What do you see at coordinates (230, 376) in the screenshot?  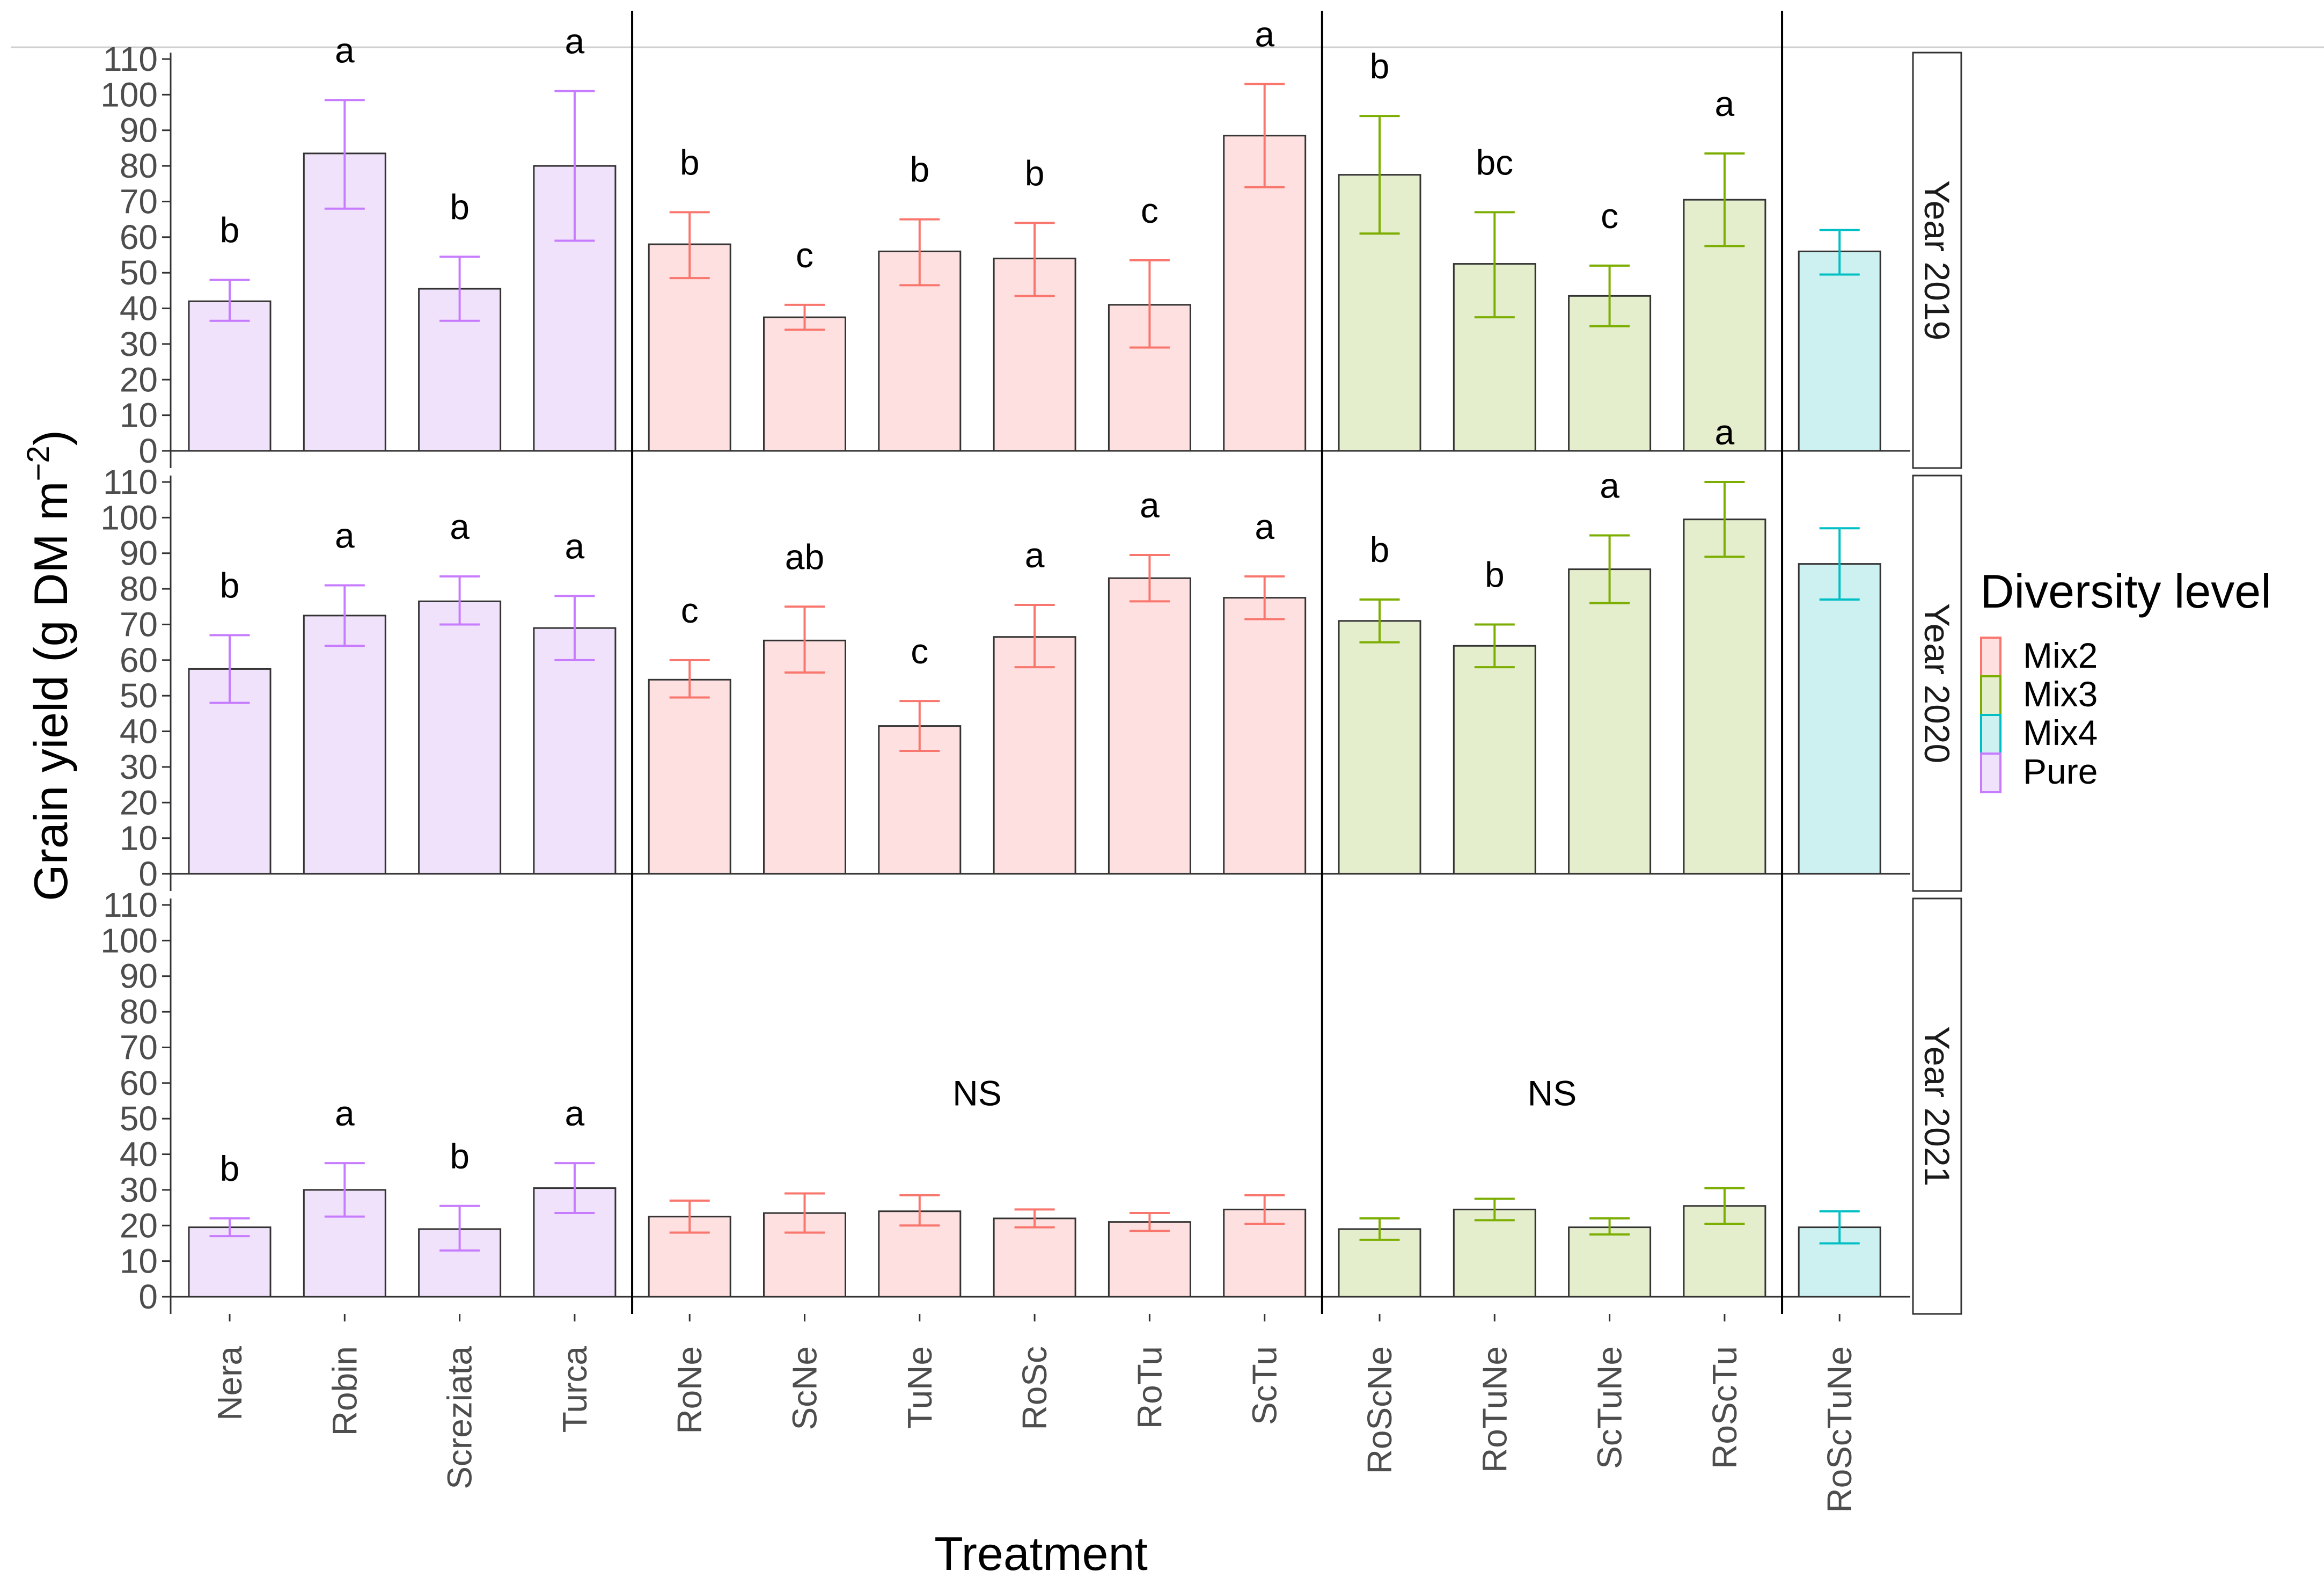 I see `bar-Nera` at bounding box center [230, 376].